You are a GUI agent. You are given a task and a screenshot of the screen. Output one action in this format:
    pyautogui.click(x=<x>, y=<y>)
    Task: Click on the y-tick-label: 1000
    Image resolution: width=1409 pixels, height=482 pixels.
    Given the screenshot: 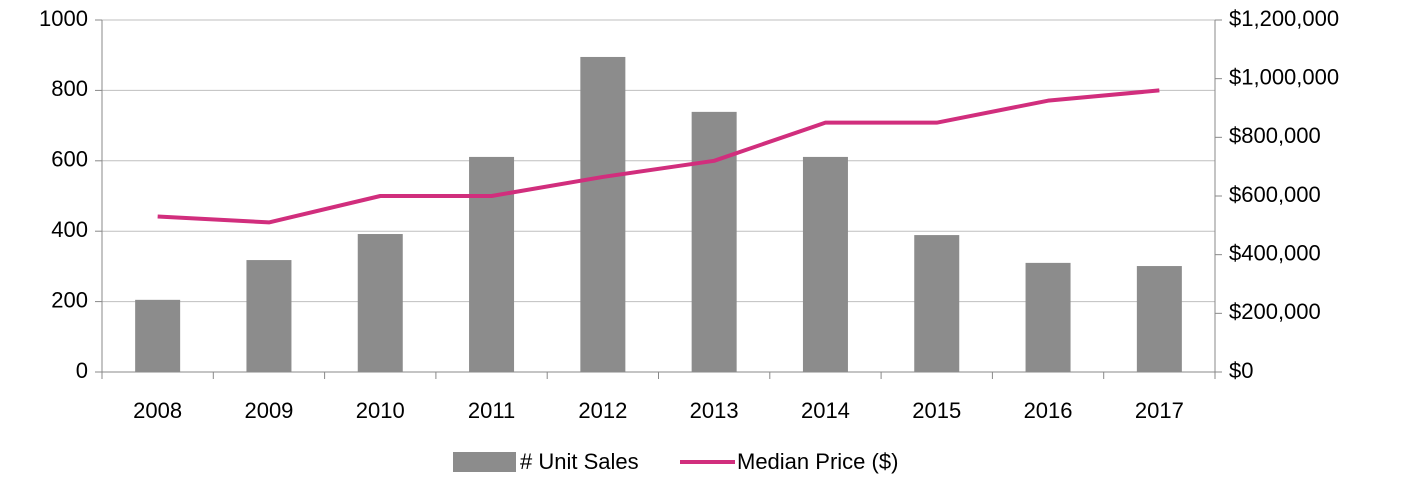 What is the action you would take?
    pyautogui.click(x=63, y=18)
    